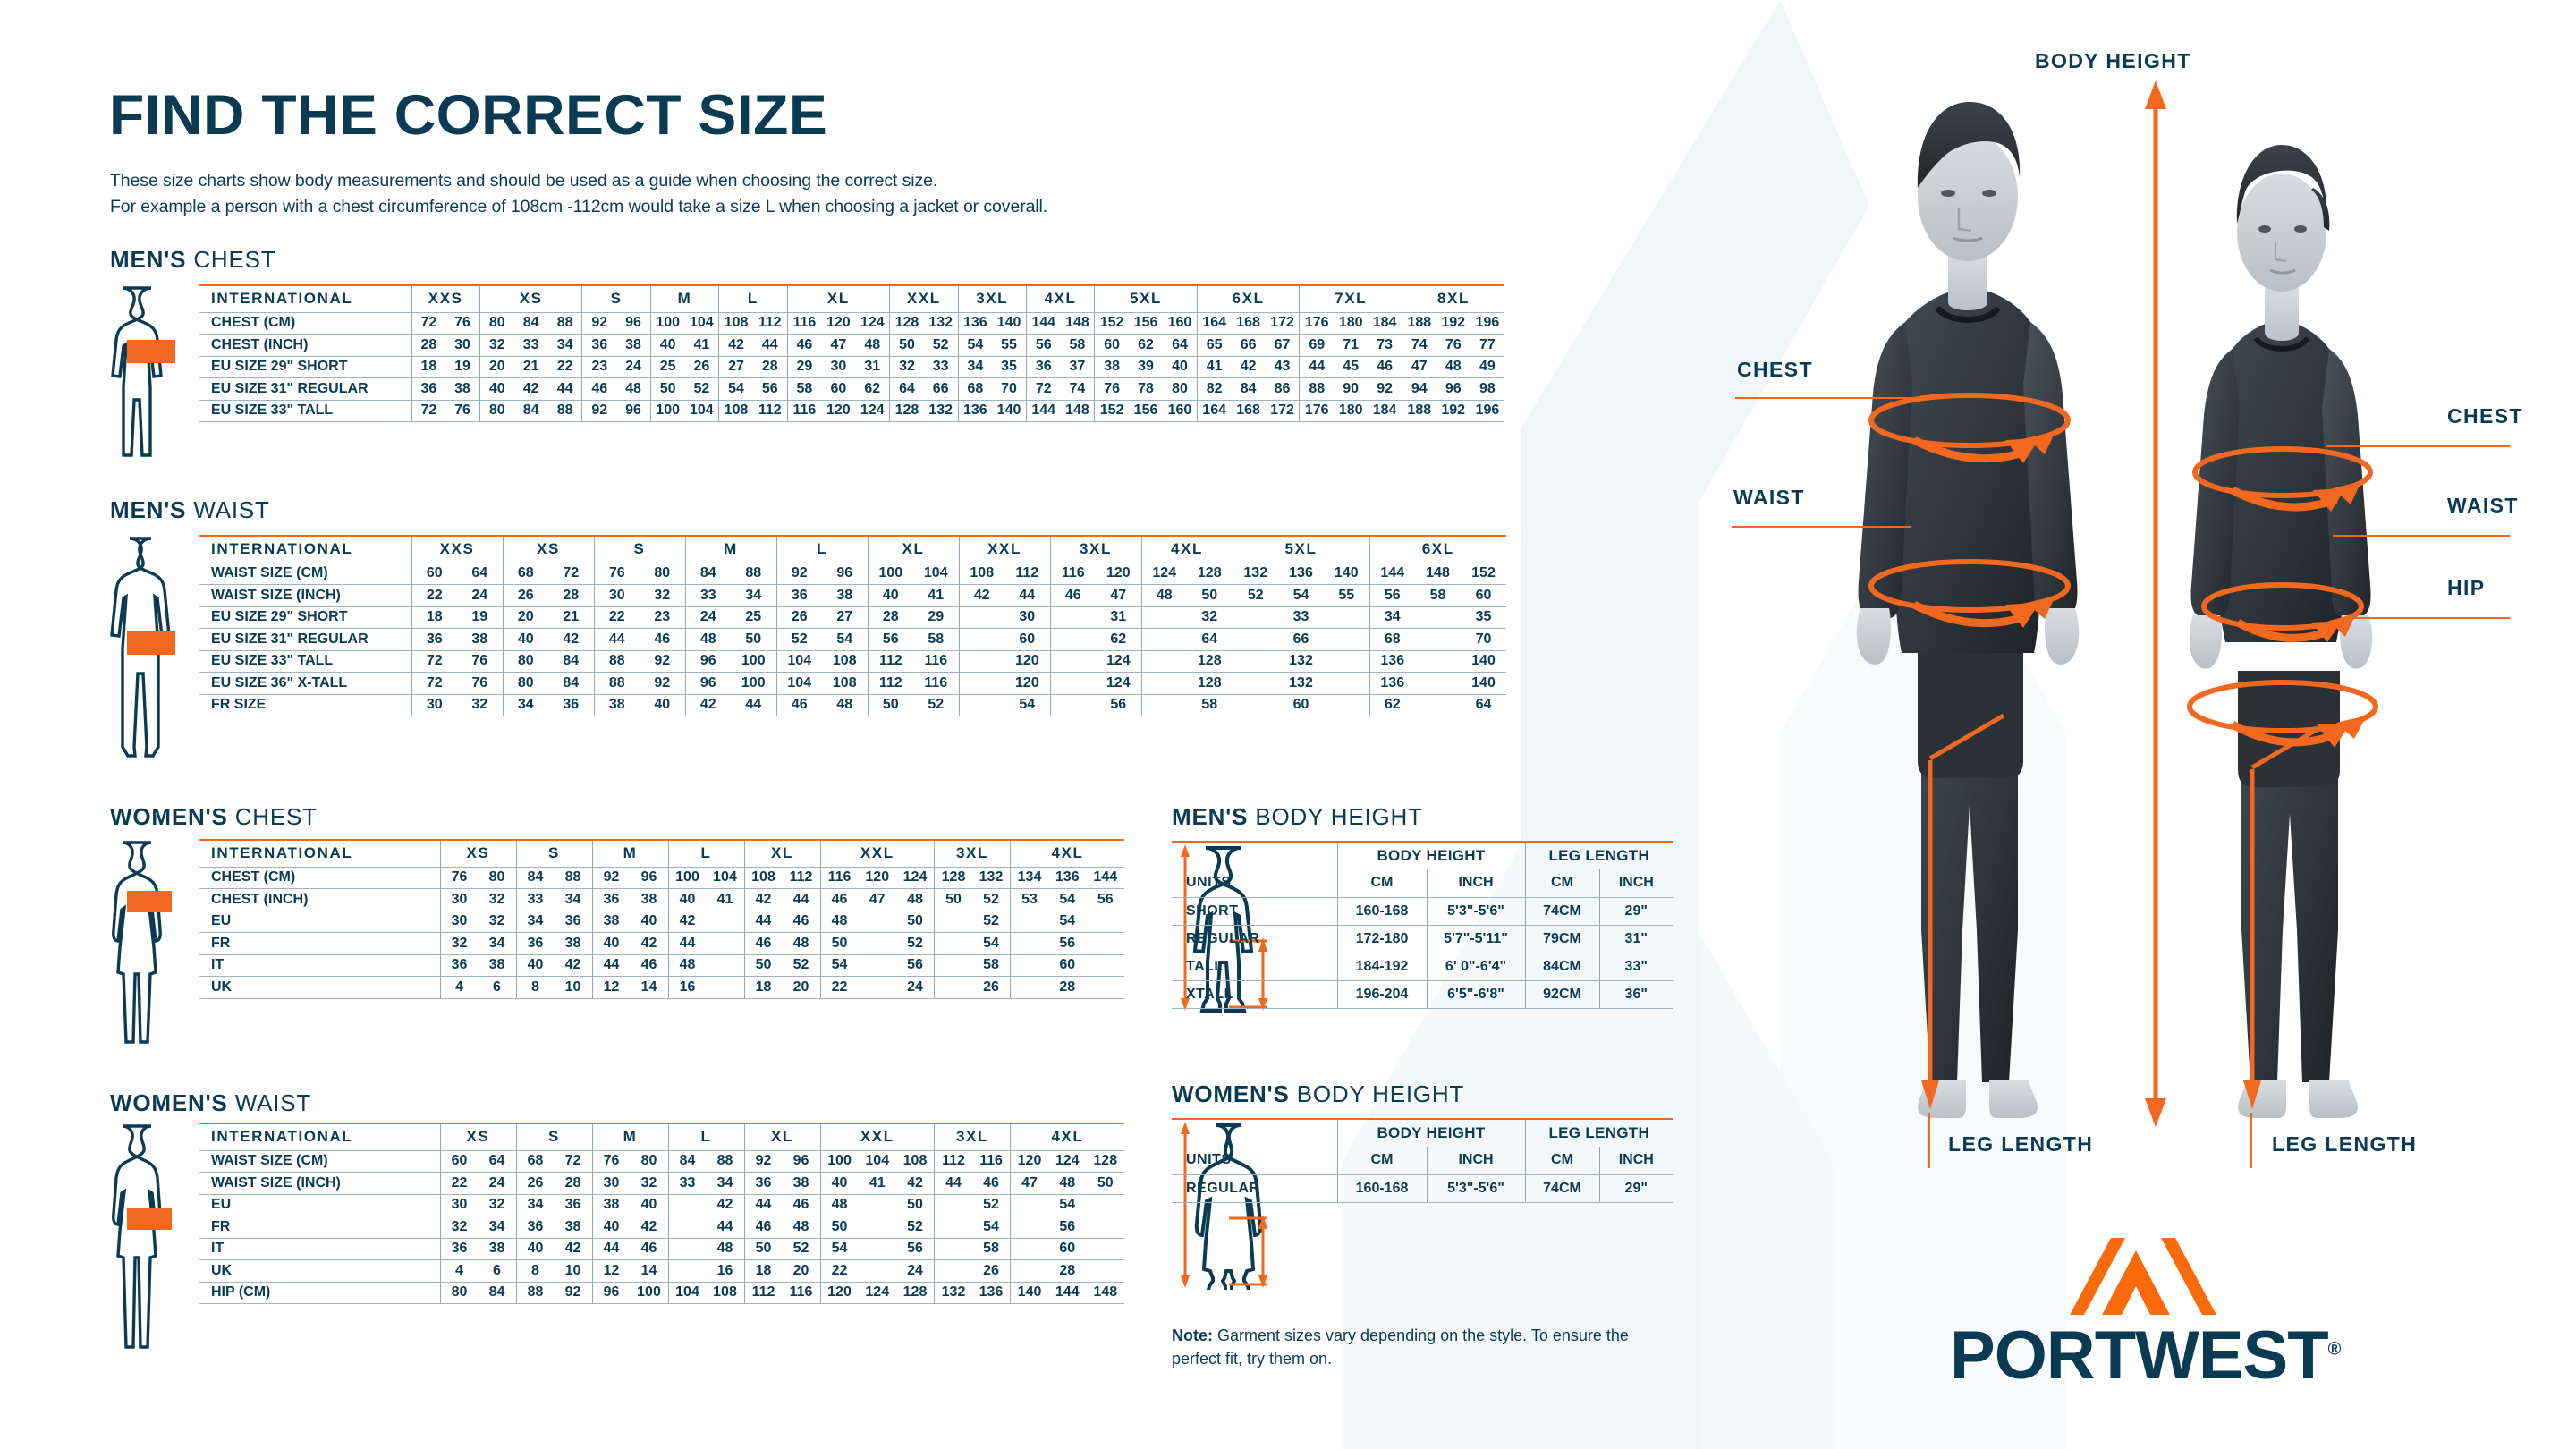 This screenshot has width=2576, height=1449. What do you see at coordinates (2427, 618) in the screenshot?
I see `leader-female-hip` at bounding box center [2427, 618].